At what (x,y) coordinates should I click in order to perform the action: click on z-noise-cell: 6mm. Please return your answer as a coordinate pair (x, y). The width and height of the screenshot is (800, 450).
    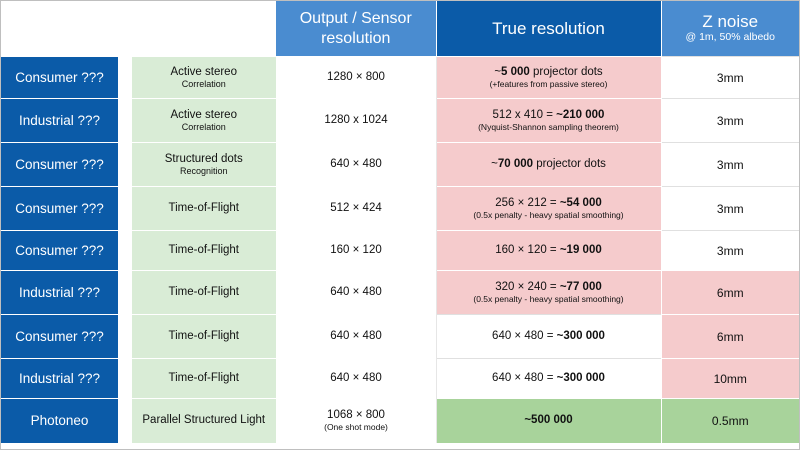
    Looking at the image, I should click on (730, 292).